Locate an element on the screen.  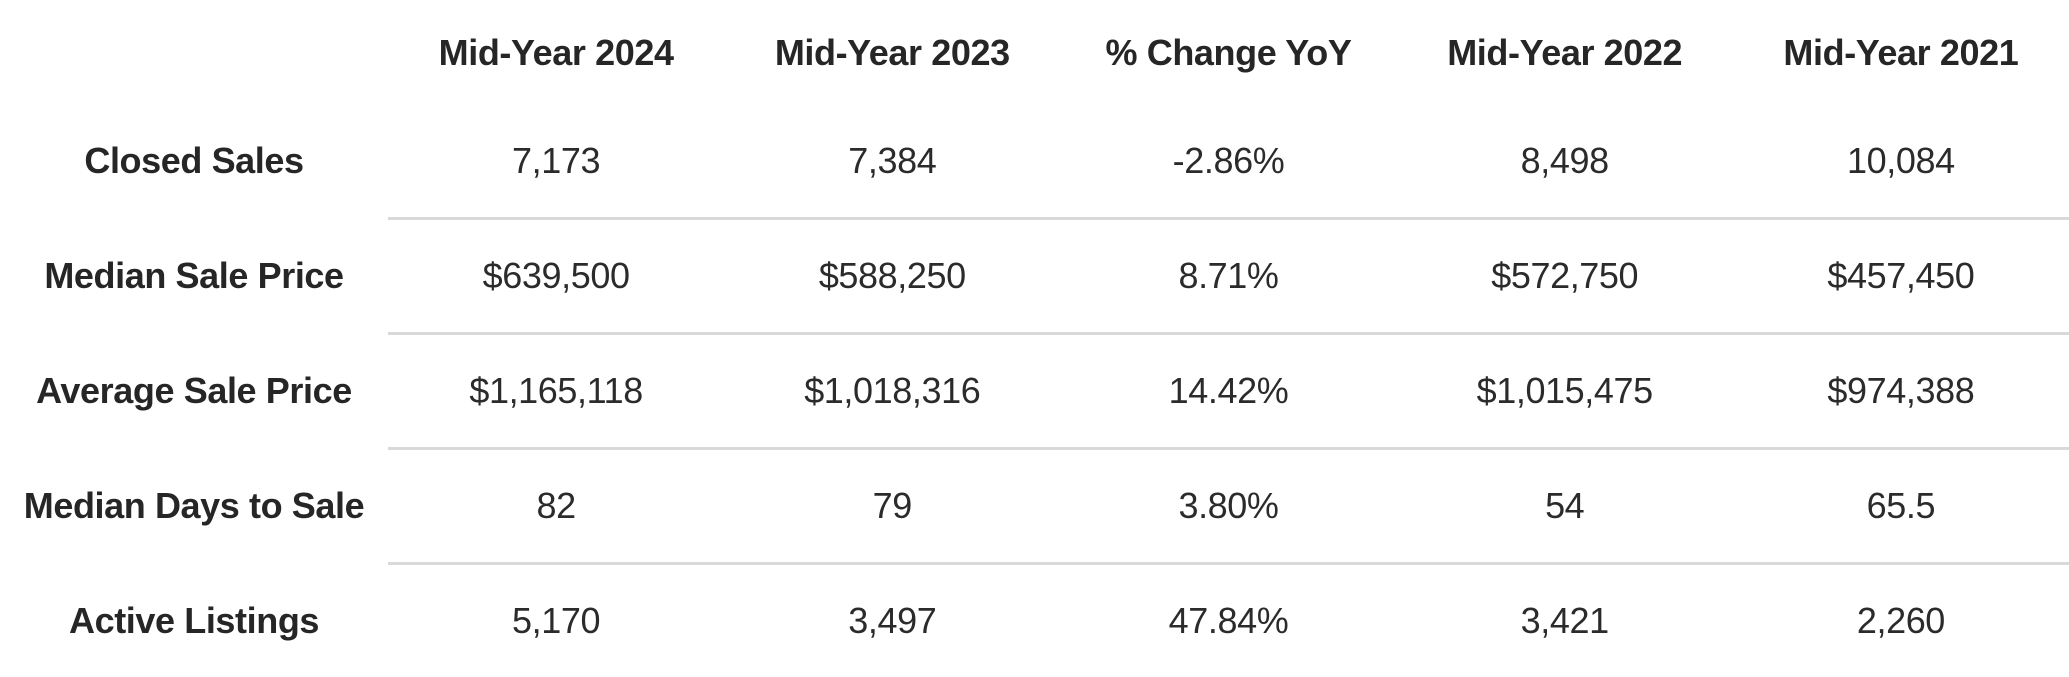
table-cell: 2,260 is located at coordinates (1900, 620).